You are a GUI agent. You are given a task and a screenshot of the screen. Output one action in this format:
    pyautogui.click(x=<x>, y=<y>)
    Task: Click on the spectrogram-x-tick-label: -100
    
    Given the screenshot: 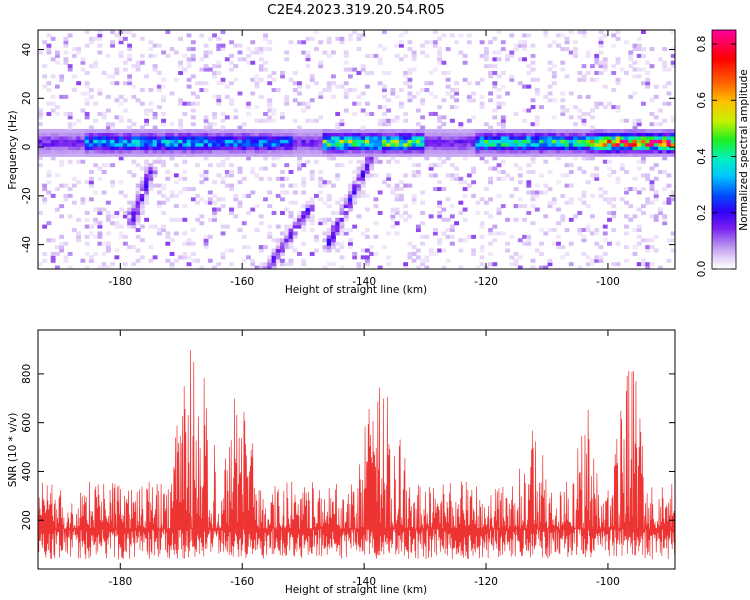 What is the action you would take?
    pyautogui.click(x=608, y=282)
    